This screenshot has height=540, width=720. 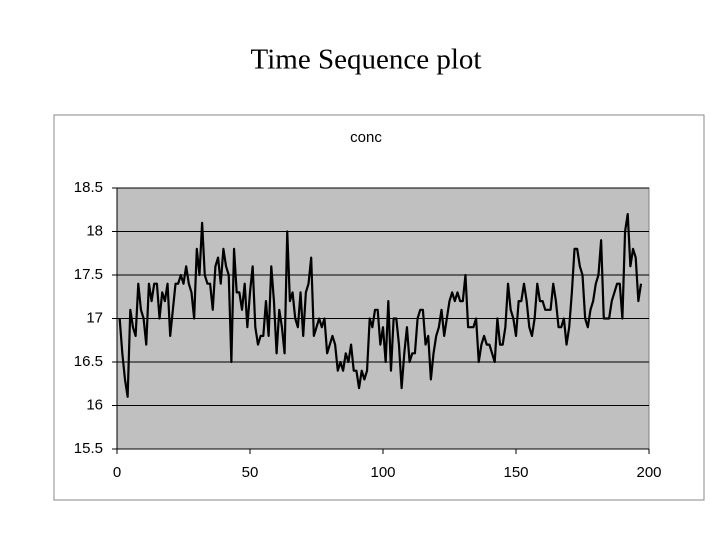 I want to click on y-tick-label: 17.5, so click(x=88, y=274).